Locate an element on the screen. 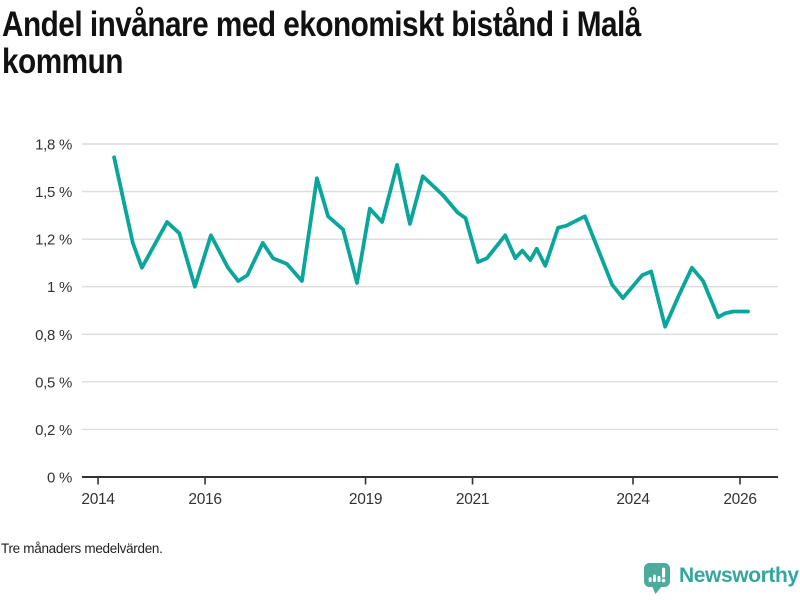 The image size is (800, 600). bar-chart-speech-pin-icon is located at coordinates (657, 578).